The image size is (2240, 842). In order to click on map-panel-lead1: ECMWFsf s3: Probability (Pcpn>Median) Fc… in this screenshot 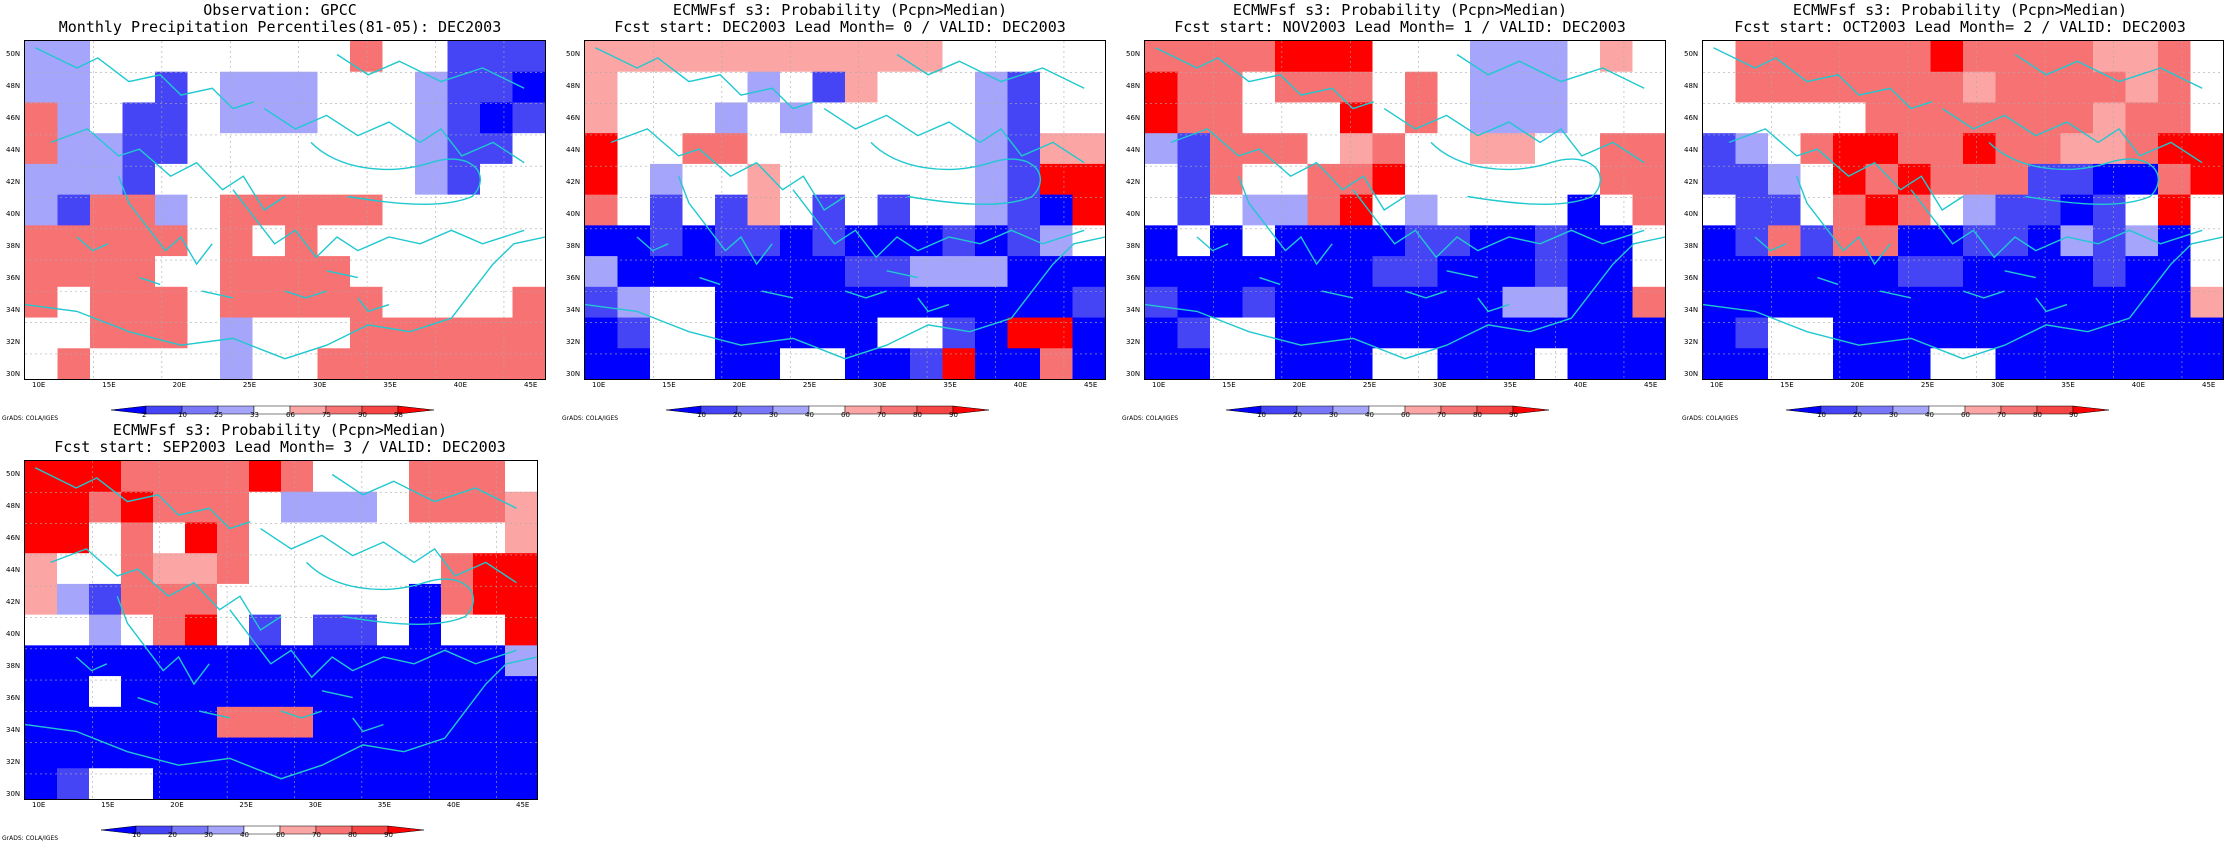, I will do `click(1400, 211)`.